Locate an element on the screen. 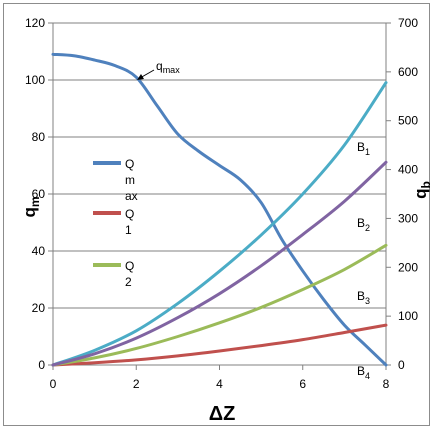 The image size is (435, 430). annotation-qmax-arrowhead is located at coordinates (140, 77).